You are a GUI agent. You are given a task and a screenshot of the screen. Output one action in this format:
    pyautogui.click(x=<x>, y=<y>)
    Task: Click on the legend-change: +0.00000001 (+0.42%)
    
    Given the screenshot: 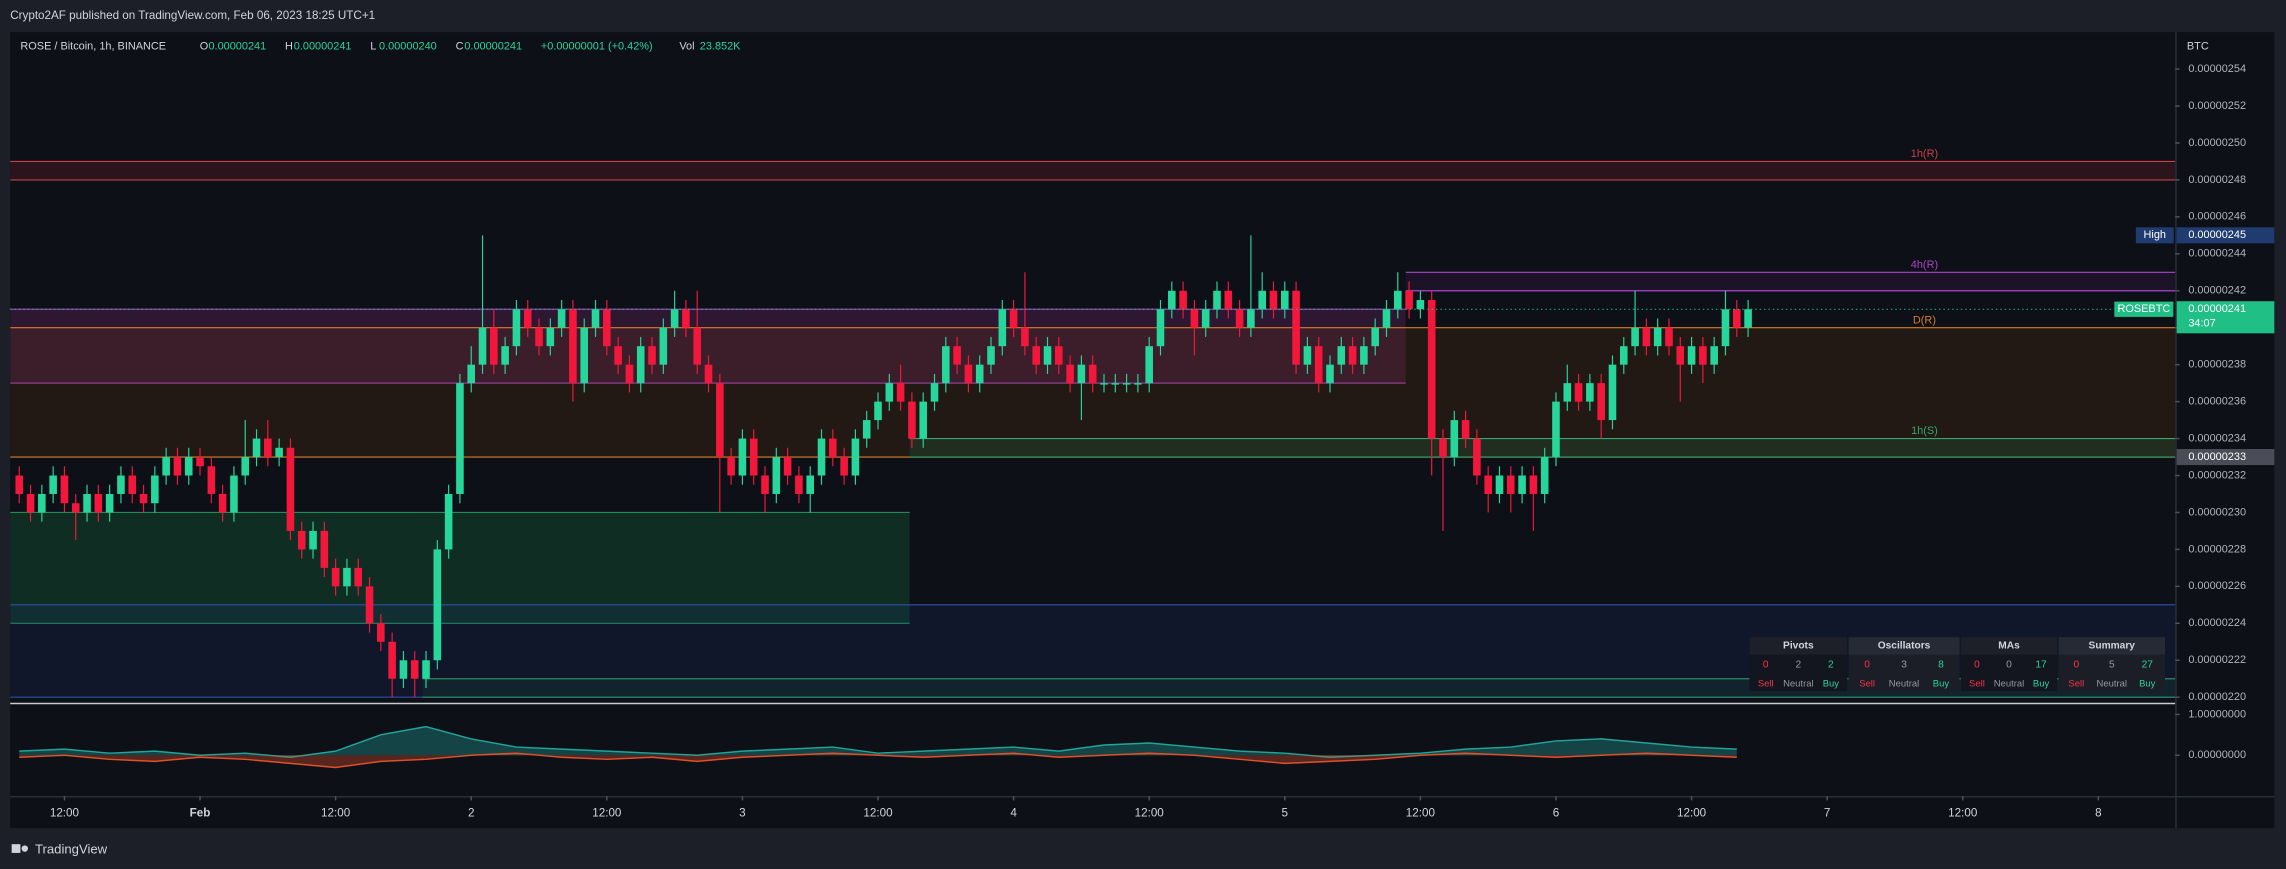 What is the action you would take?
    pyautogui.click(x=597, y=47)
    